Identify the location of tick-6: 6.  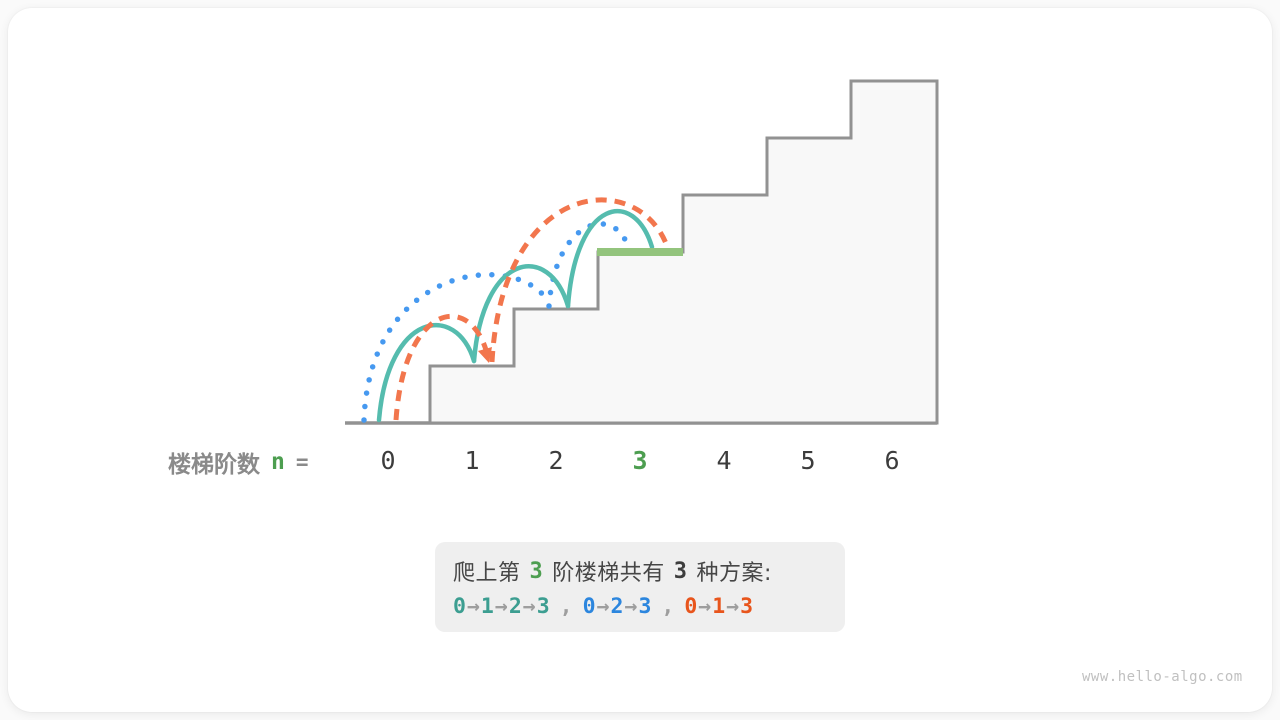
(892, 460).